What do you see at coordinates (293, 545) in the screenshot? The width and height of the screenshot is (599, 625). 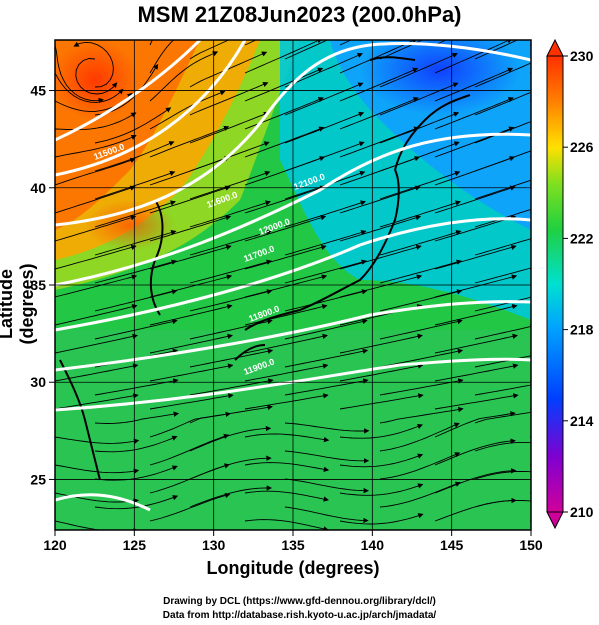 I see `x-tick-label: 135` at bounding box center [293, 545].